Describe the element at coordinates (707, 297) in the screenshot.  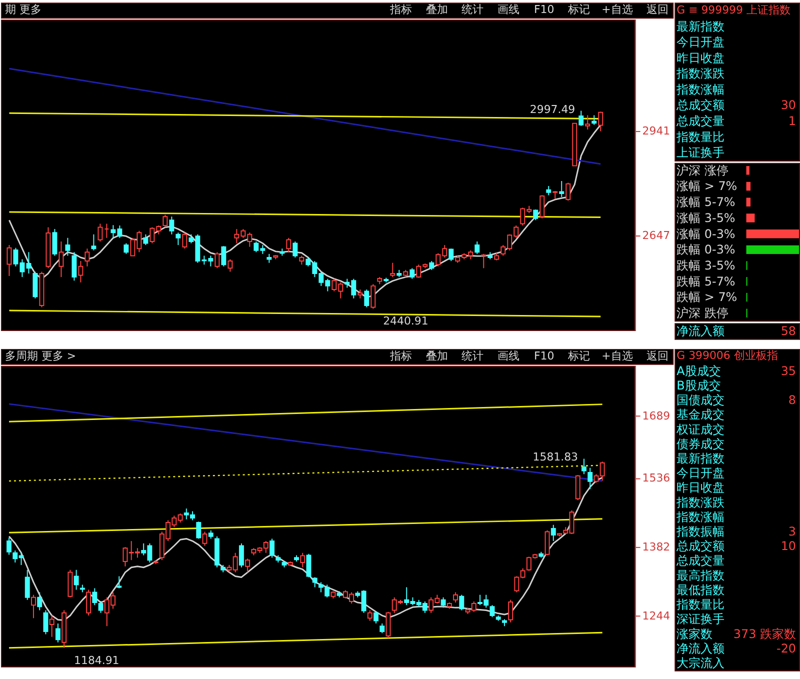
I see `y-tick-label: 跌幅 > 7%` at that location.